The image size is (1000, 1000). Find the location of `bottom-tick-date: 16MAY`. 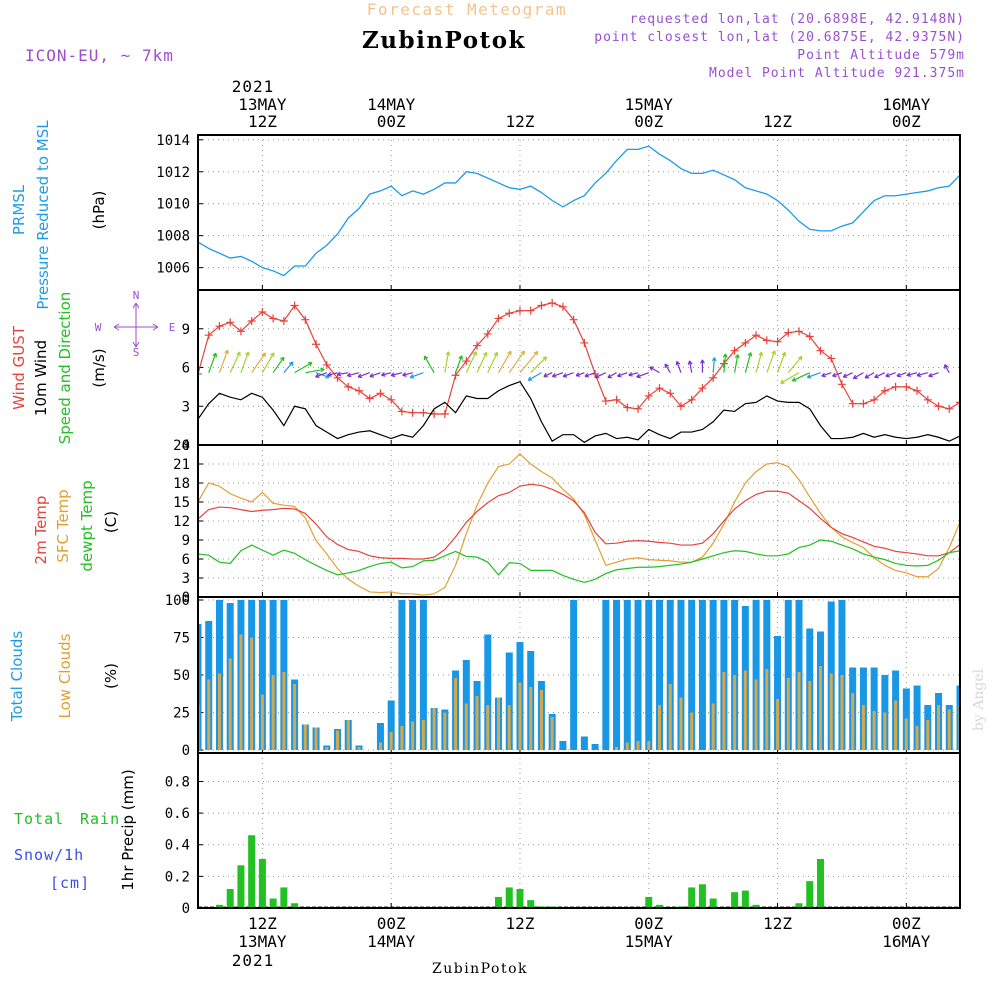

bottom-tick-date: 16MAY is located at coordinates (906, 941).